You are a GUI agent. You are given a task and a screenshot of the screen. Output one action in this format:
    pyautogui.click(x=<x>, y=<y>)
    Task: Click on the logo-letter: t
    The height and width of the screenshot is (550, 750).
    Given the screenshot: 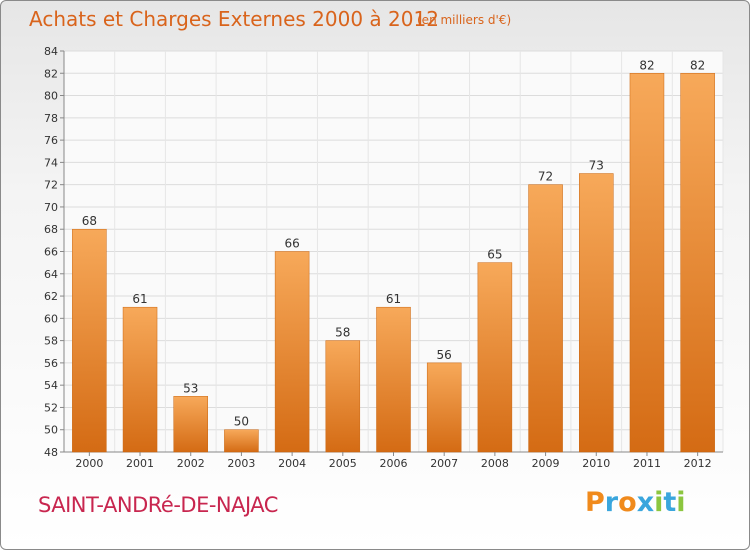 What is the action you would take?
    pyautogui.click(x=670, y=502)
    